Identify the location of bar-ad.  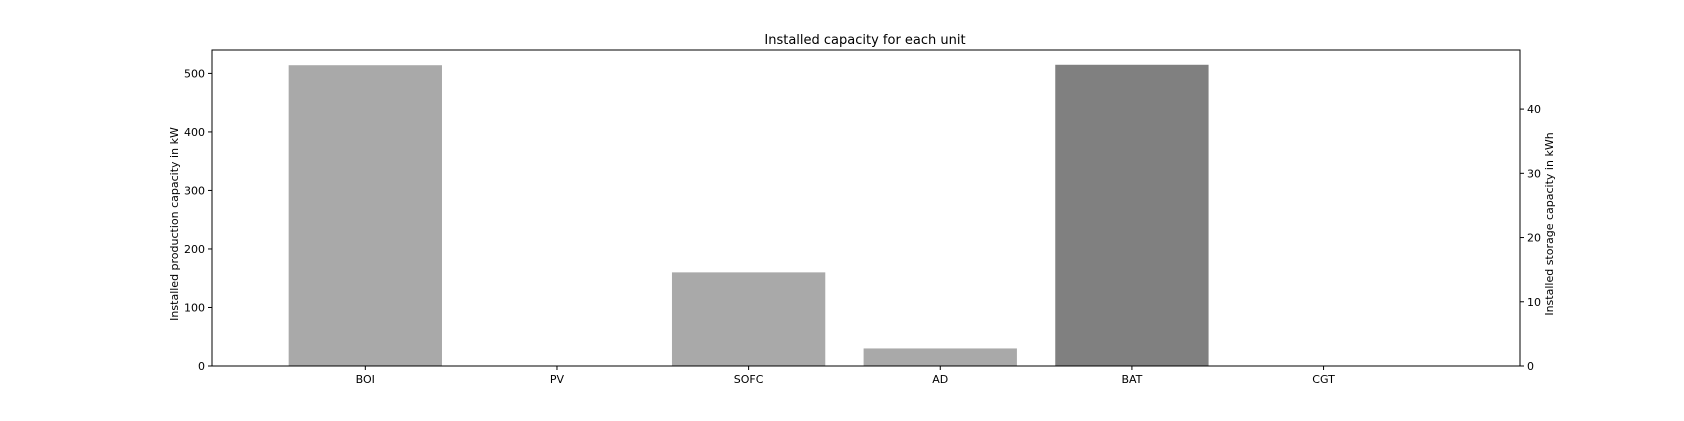
(940, 357).